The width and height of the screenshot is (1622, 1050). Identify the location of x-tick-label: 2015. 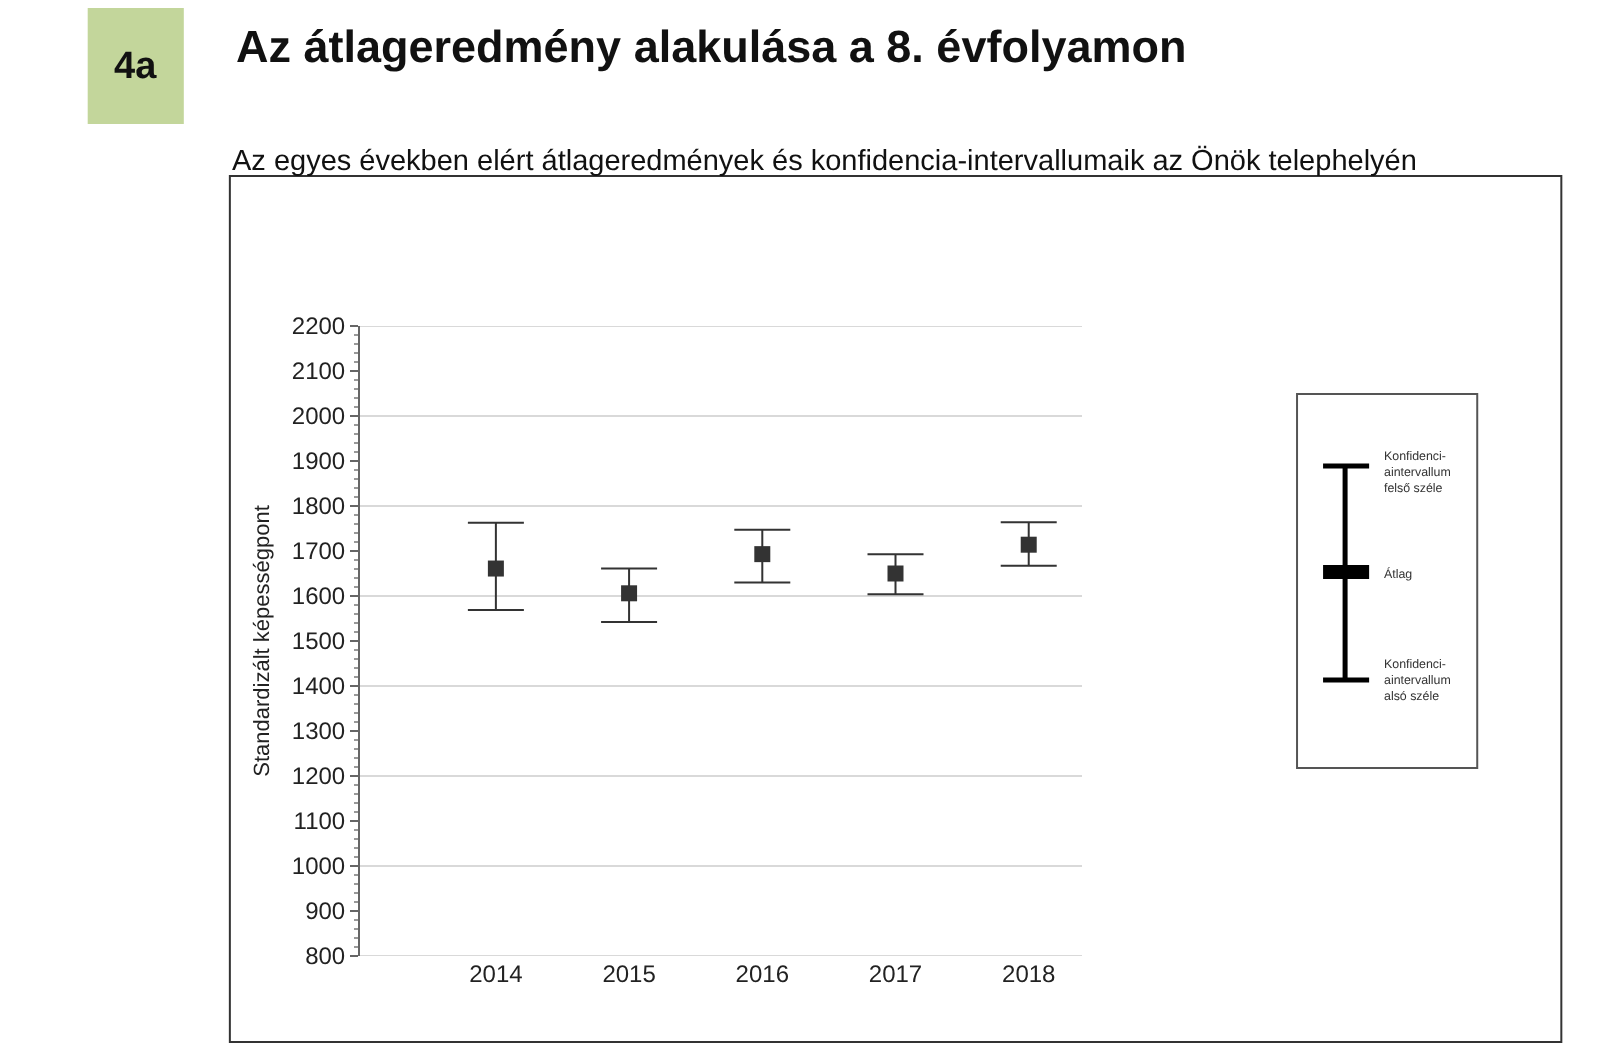
(629, 974).